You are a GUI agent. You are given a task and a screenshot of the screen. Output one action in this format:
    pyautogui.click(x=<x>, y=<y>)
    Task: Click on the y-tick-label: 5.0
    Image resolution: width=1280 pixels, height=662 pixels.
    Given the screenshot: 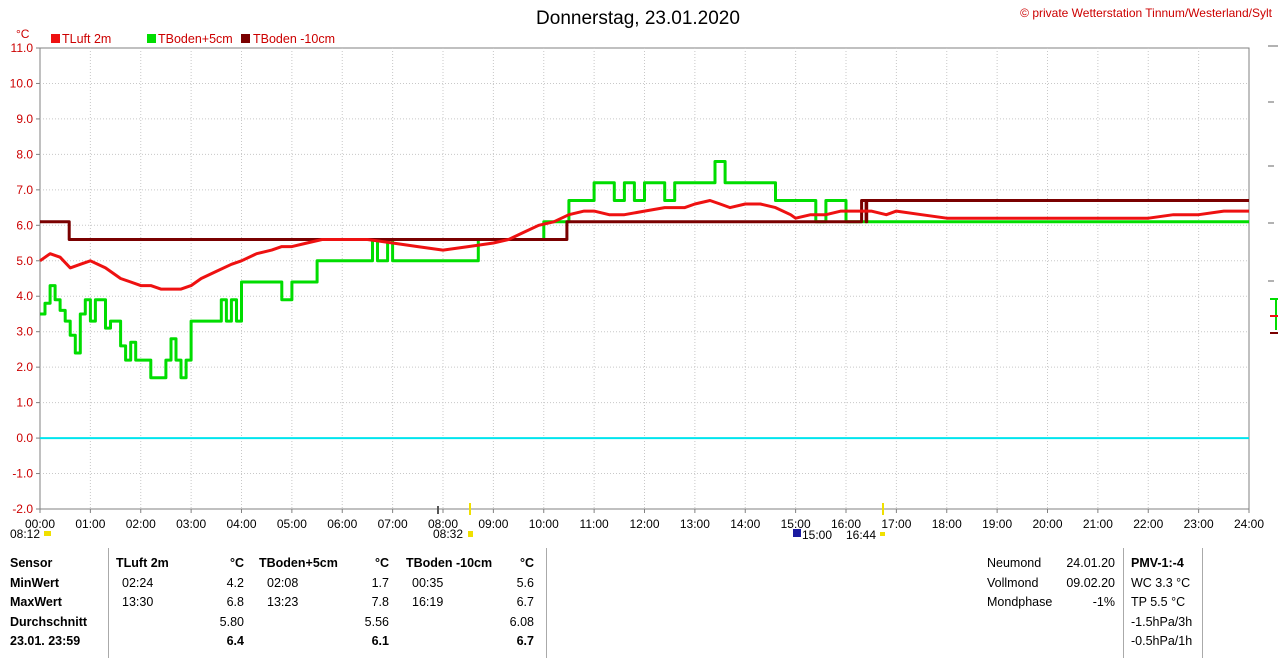 What is the action you would take?
    pyautogui.click(x=24, y=261)
    